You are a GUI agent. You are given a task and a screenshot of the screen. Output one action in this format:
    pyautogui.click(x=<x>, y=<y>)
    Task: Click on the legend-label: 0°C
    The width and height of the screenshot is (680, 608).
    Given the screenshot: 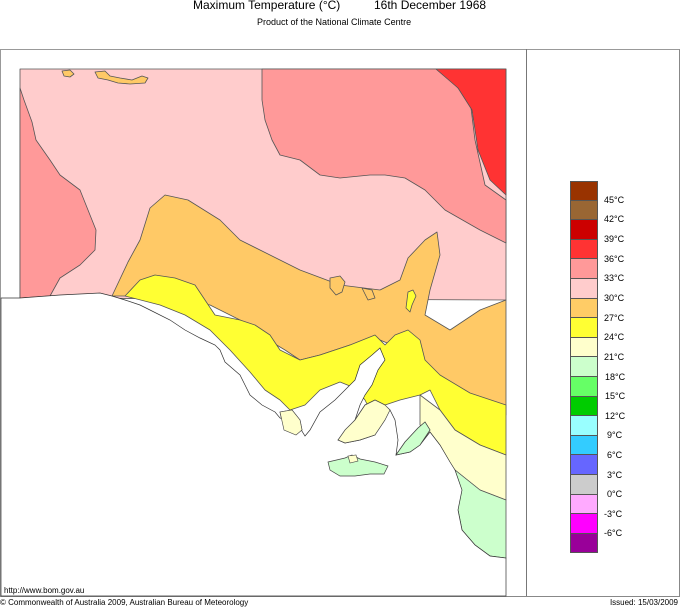 What is the action you would take?
    pyautogui.click(x=615, y=494)
    